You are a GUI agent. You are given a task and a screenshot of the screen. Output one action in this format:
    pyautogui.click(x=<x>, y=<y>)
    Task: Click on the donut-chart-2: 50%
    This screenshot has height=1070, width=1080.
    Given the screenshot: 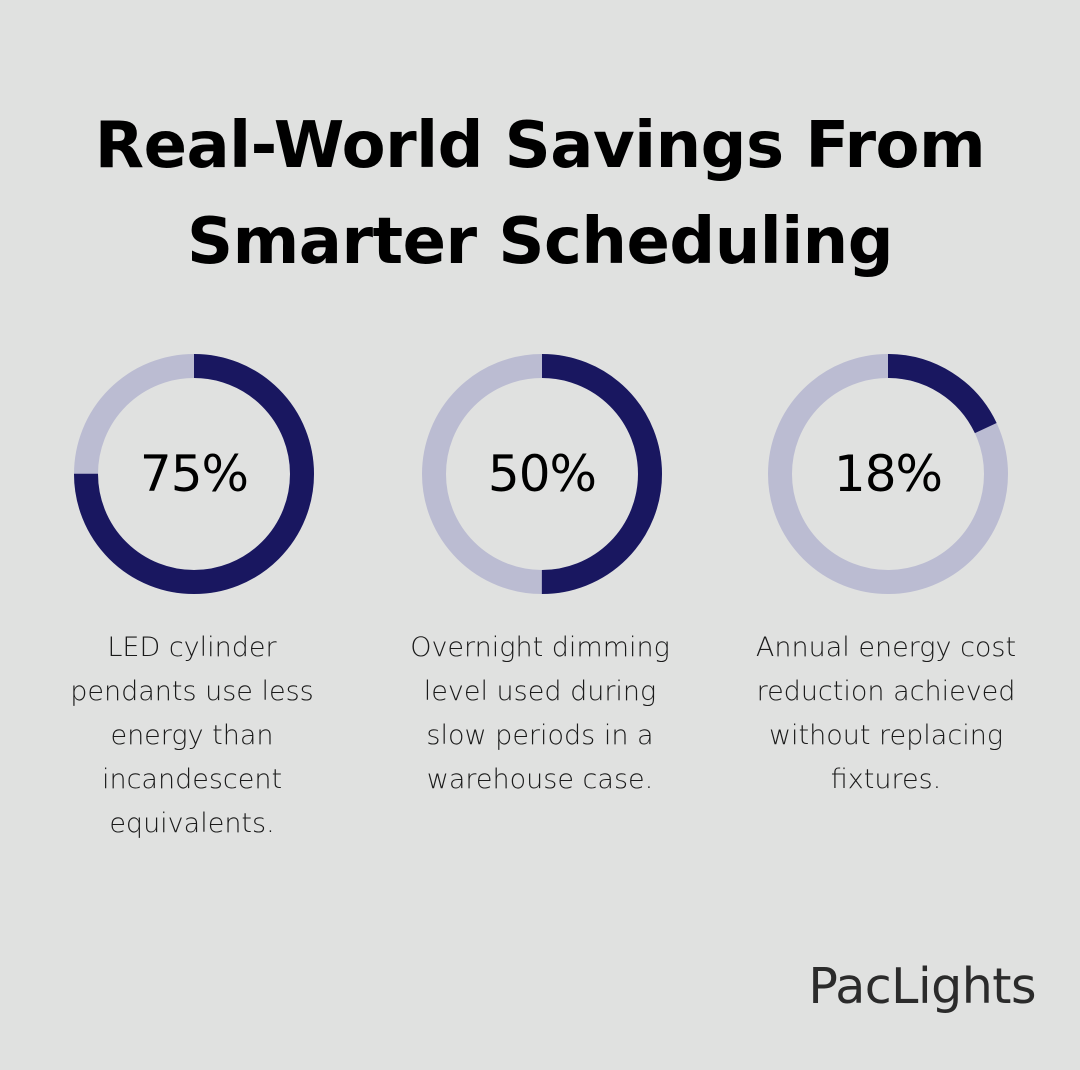 What is the action you would take?
    pyautogui.click(x=542, y=474)
    